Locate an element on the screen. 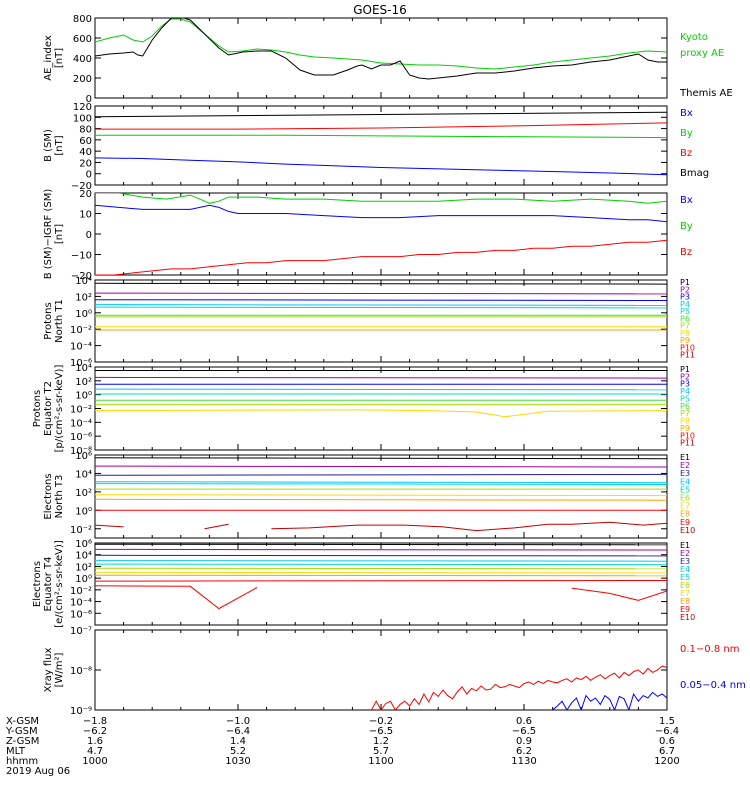 This screenshot has height=800, width=750. legend-entry: E7 is located at coordinates (685, 593).